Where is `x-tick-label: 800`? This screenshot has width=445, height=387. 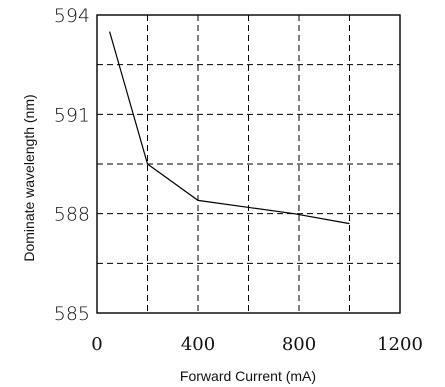
x-tick-label: 800 is located at coordinates (299, 344).